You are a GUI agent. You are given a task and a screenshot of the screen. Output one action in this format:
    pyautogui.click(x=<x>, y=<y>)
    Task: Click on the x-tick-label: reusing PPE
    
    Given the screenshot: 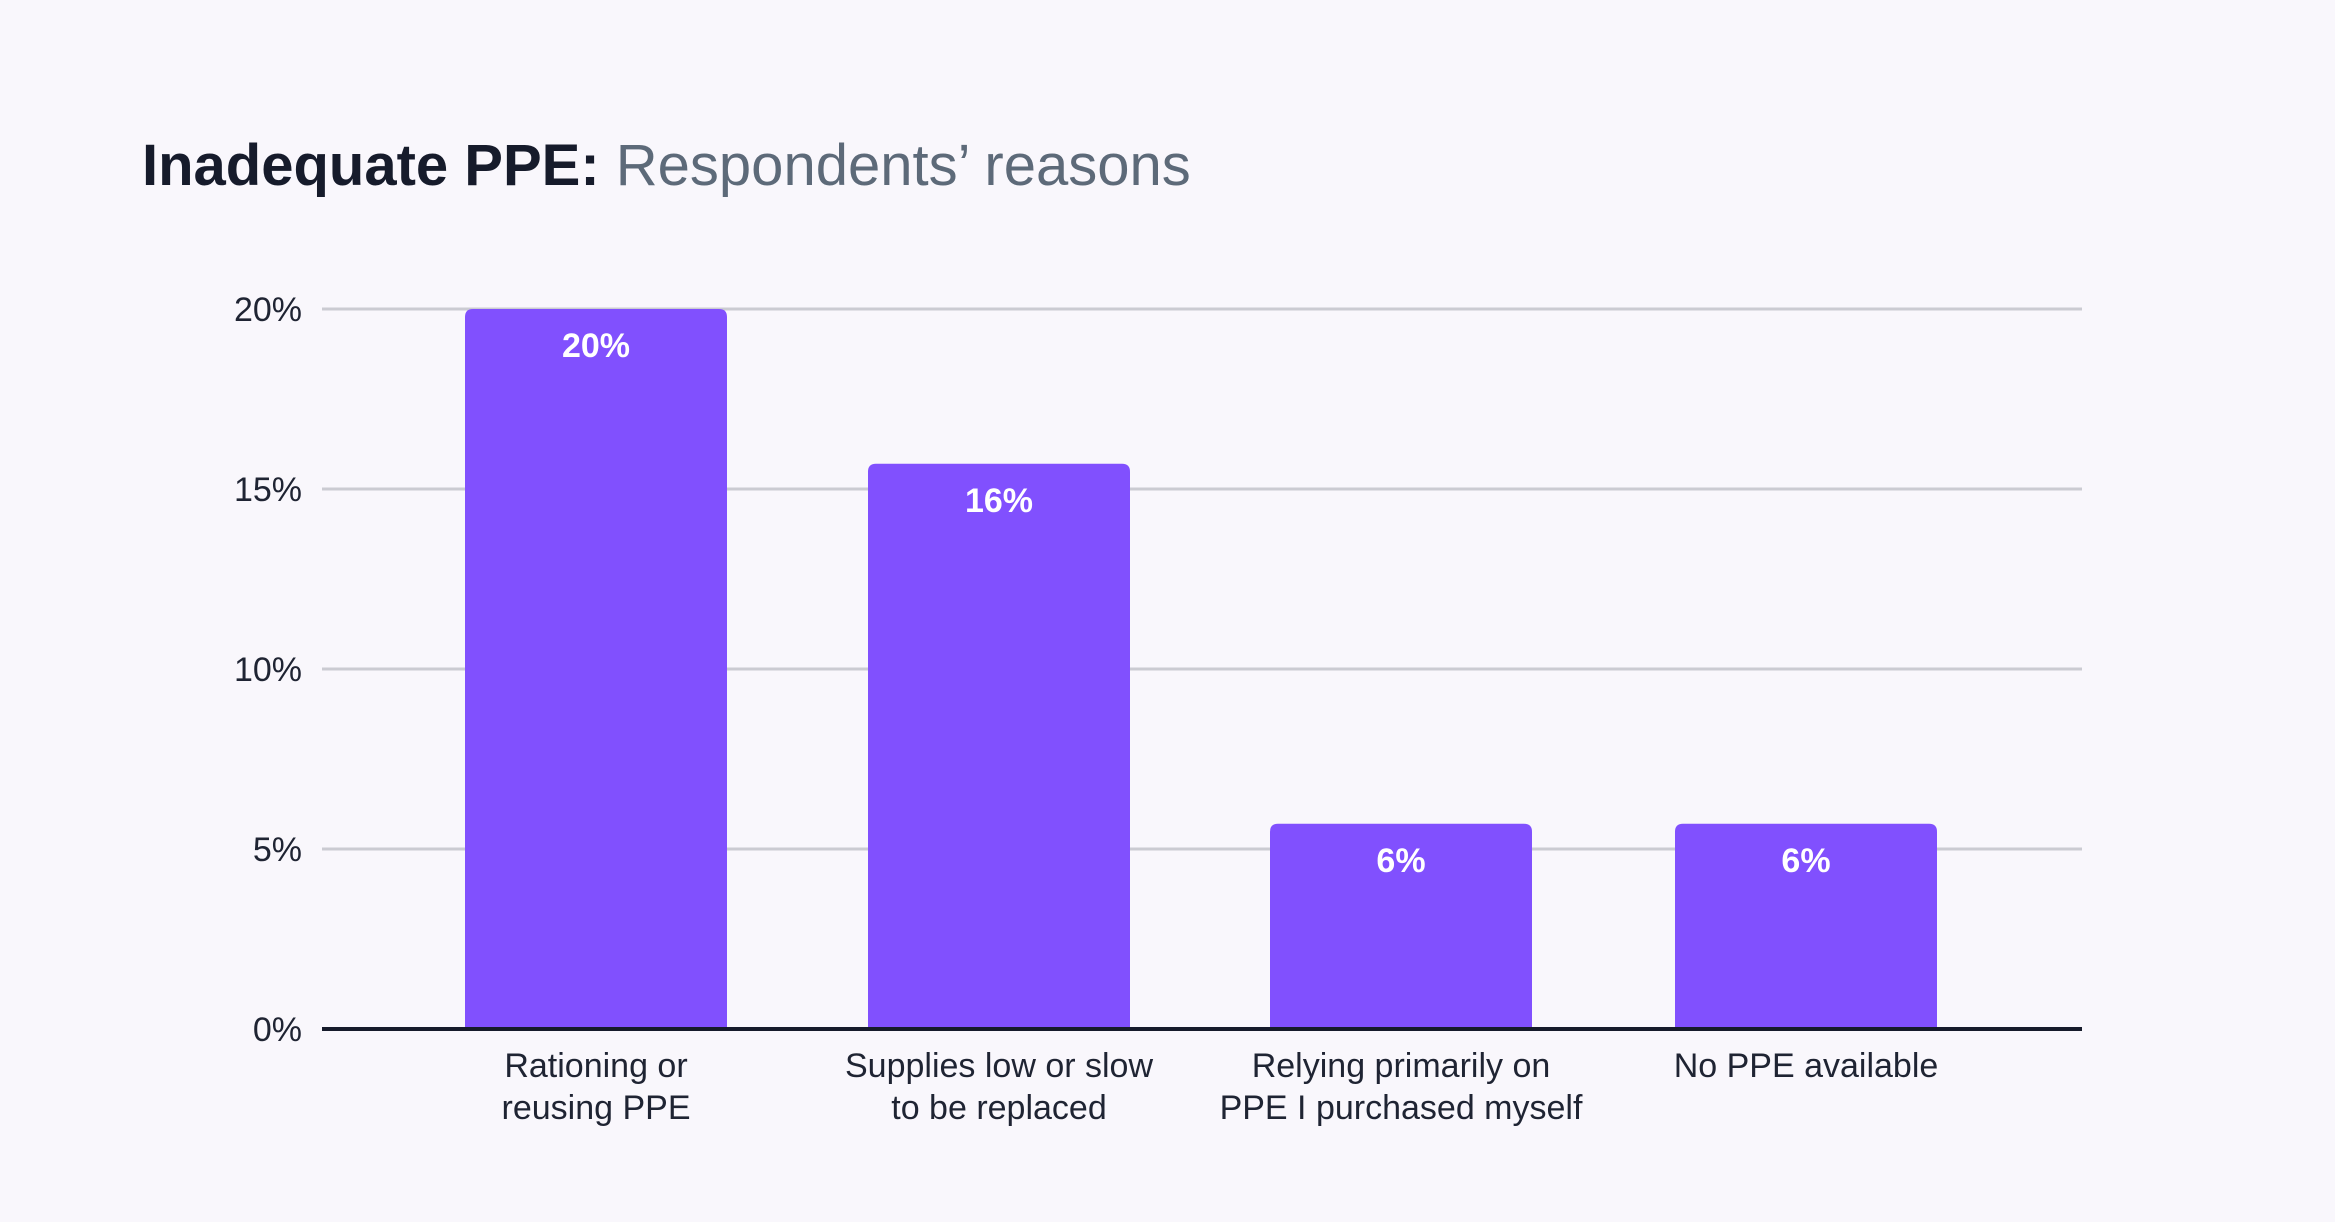 What is the action you would take?
    pyautogui.click(x=596, y=1108)
    